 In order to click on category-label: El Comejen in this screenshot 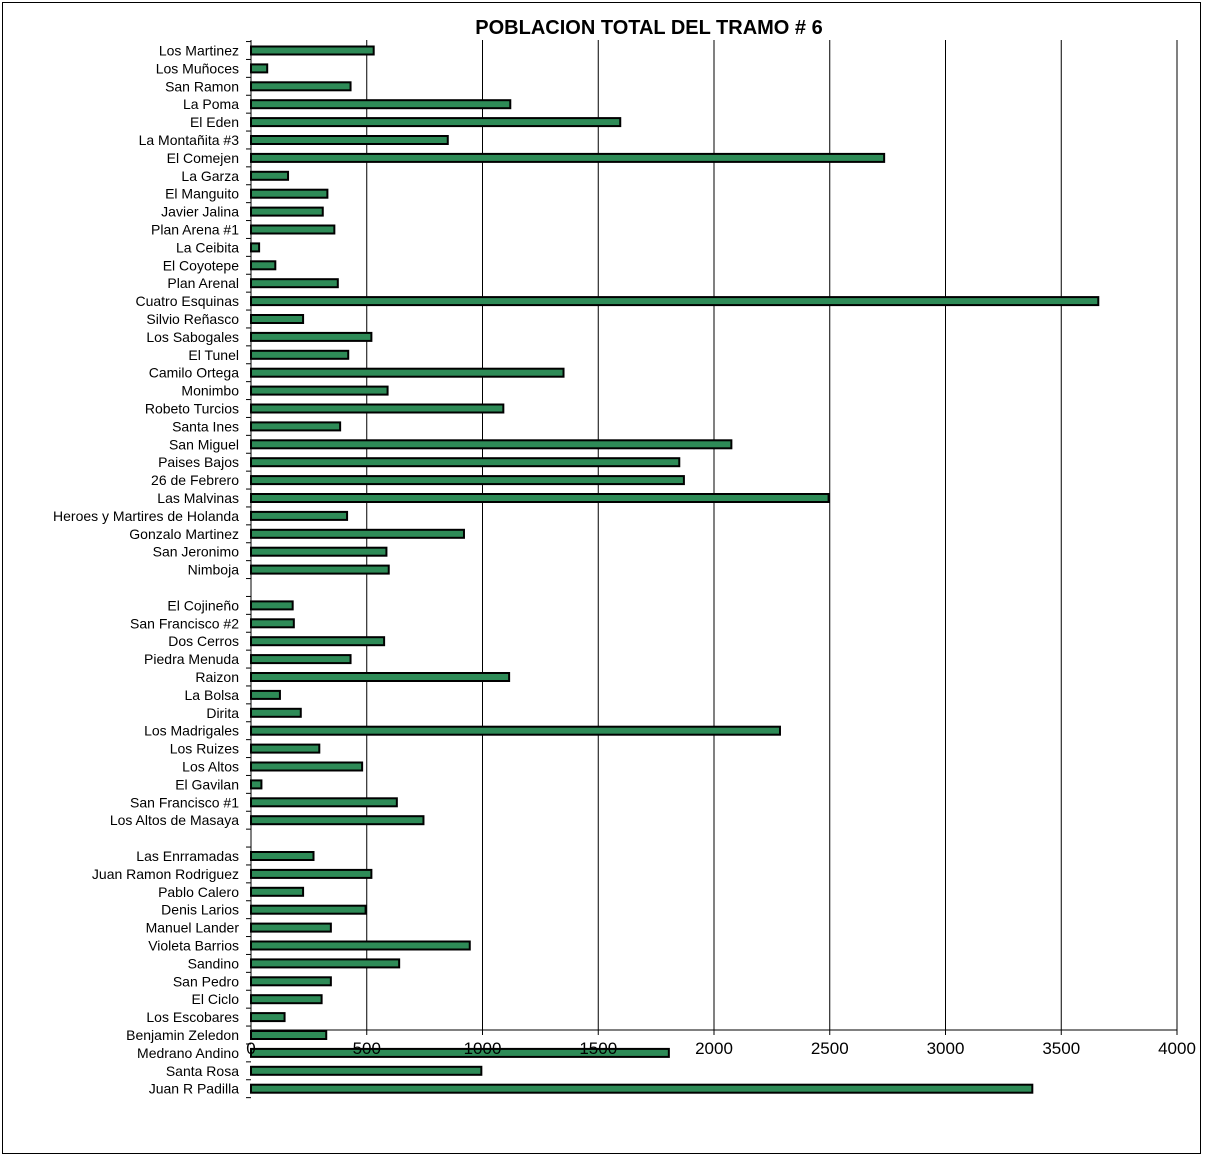, I will do `click(203, 158)`.